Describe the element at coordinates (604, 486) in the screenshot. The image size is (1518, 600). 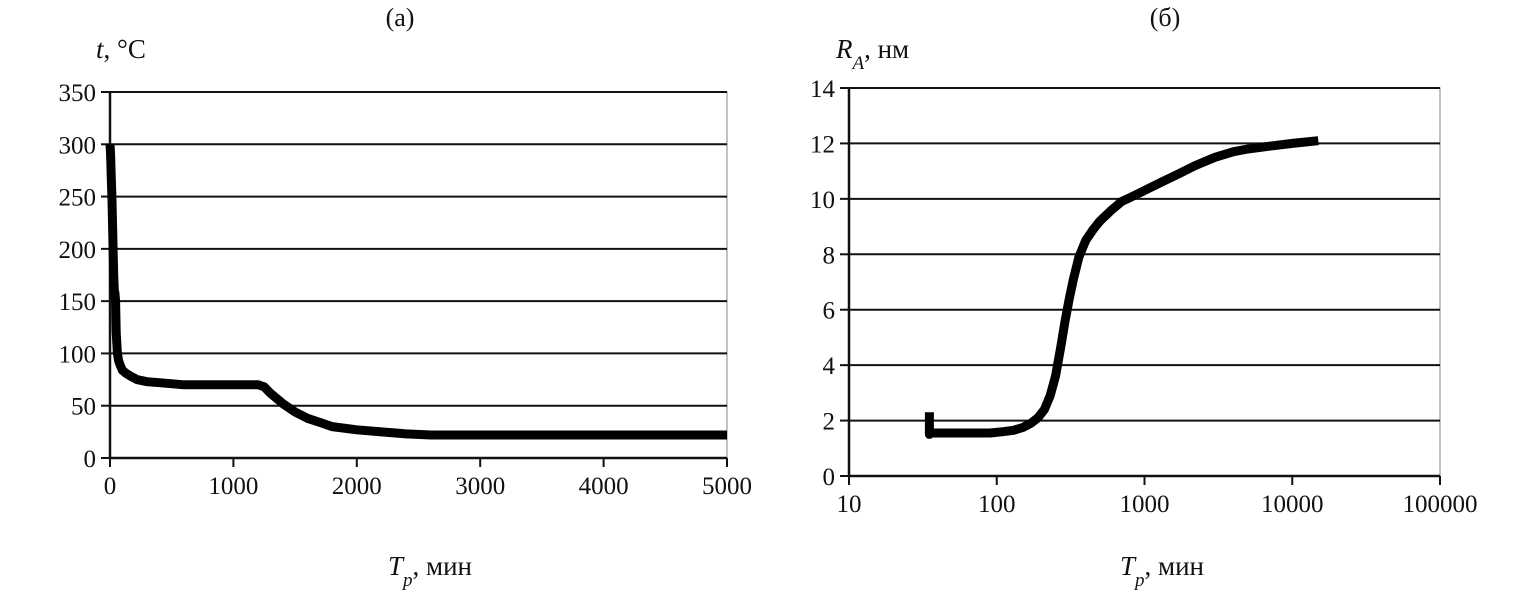
I see `panel-a-x-tick-label: 4000` at that location.